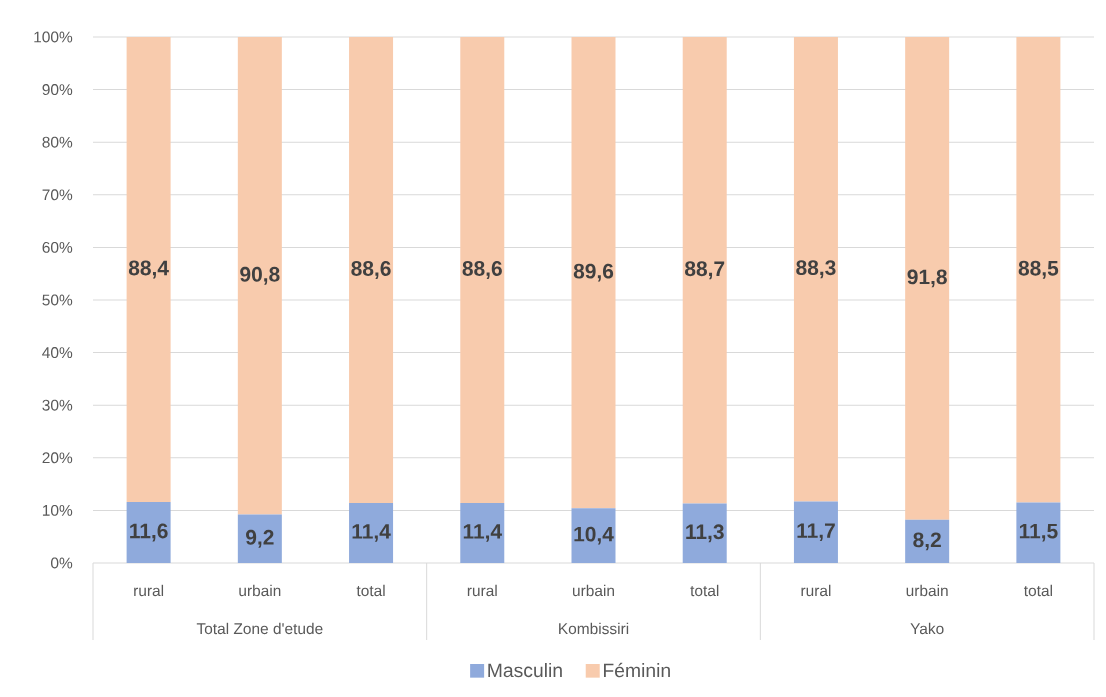 This screenshot has width=1106, height=697. Describe the element at coordinates (594, 535) in the screenshot. I see `data-label: 10,4` at that location.